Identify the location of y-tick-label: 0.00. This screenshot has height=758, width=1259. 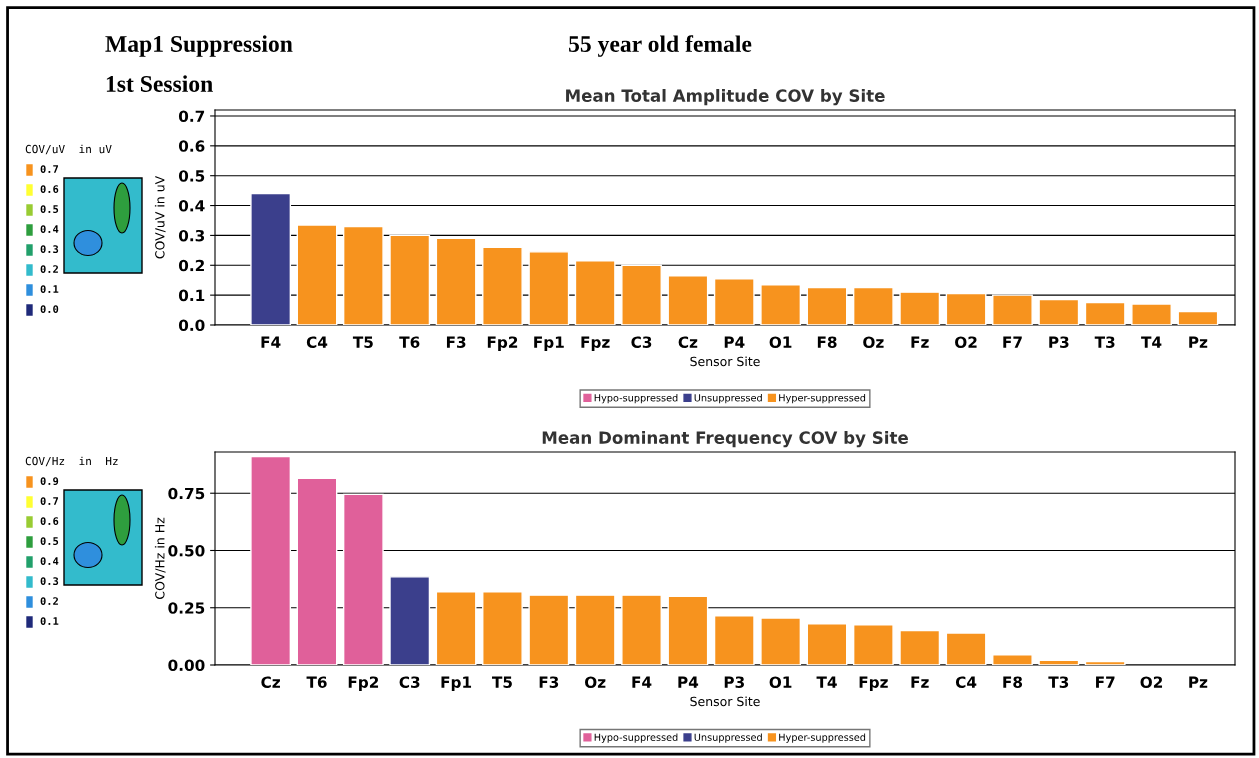
(186, 665).